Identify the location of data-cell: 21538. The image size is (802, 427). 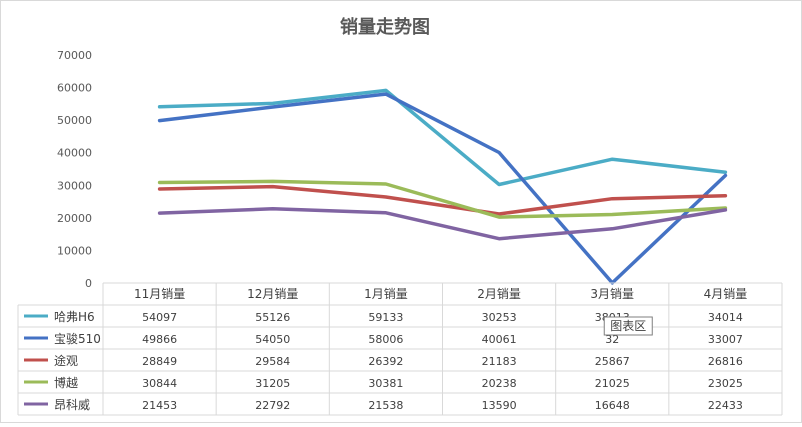
(385, 405).